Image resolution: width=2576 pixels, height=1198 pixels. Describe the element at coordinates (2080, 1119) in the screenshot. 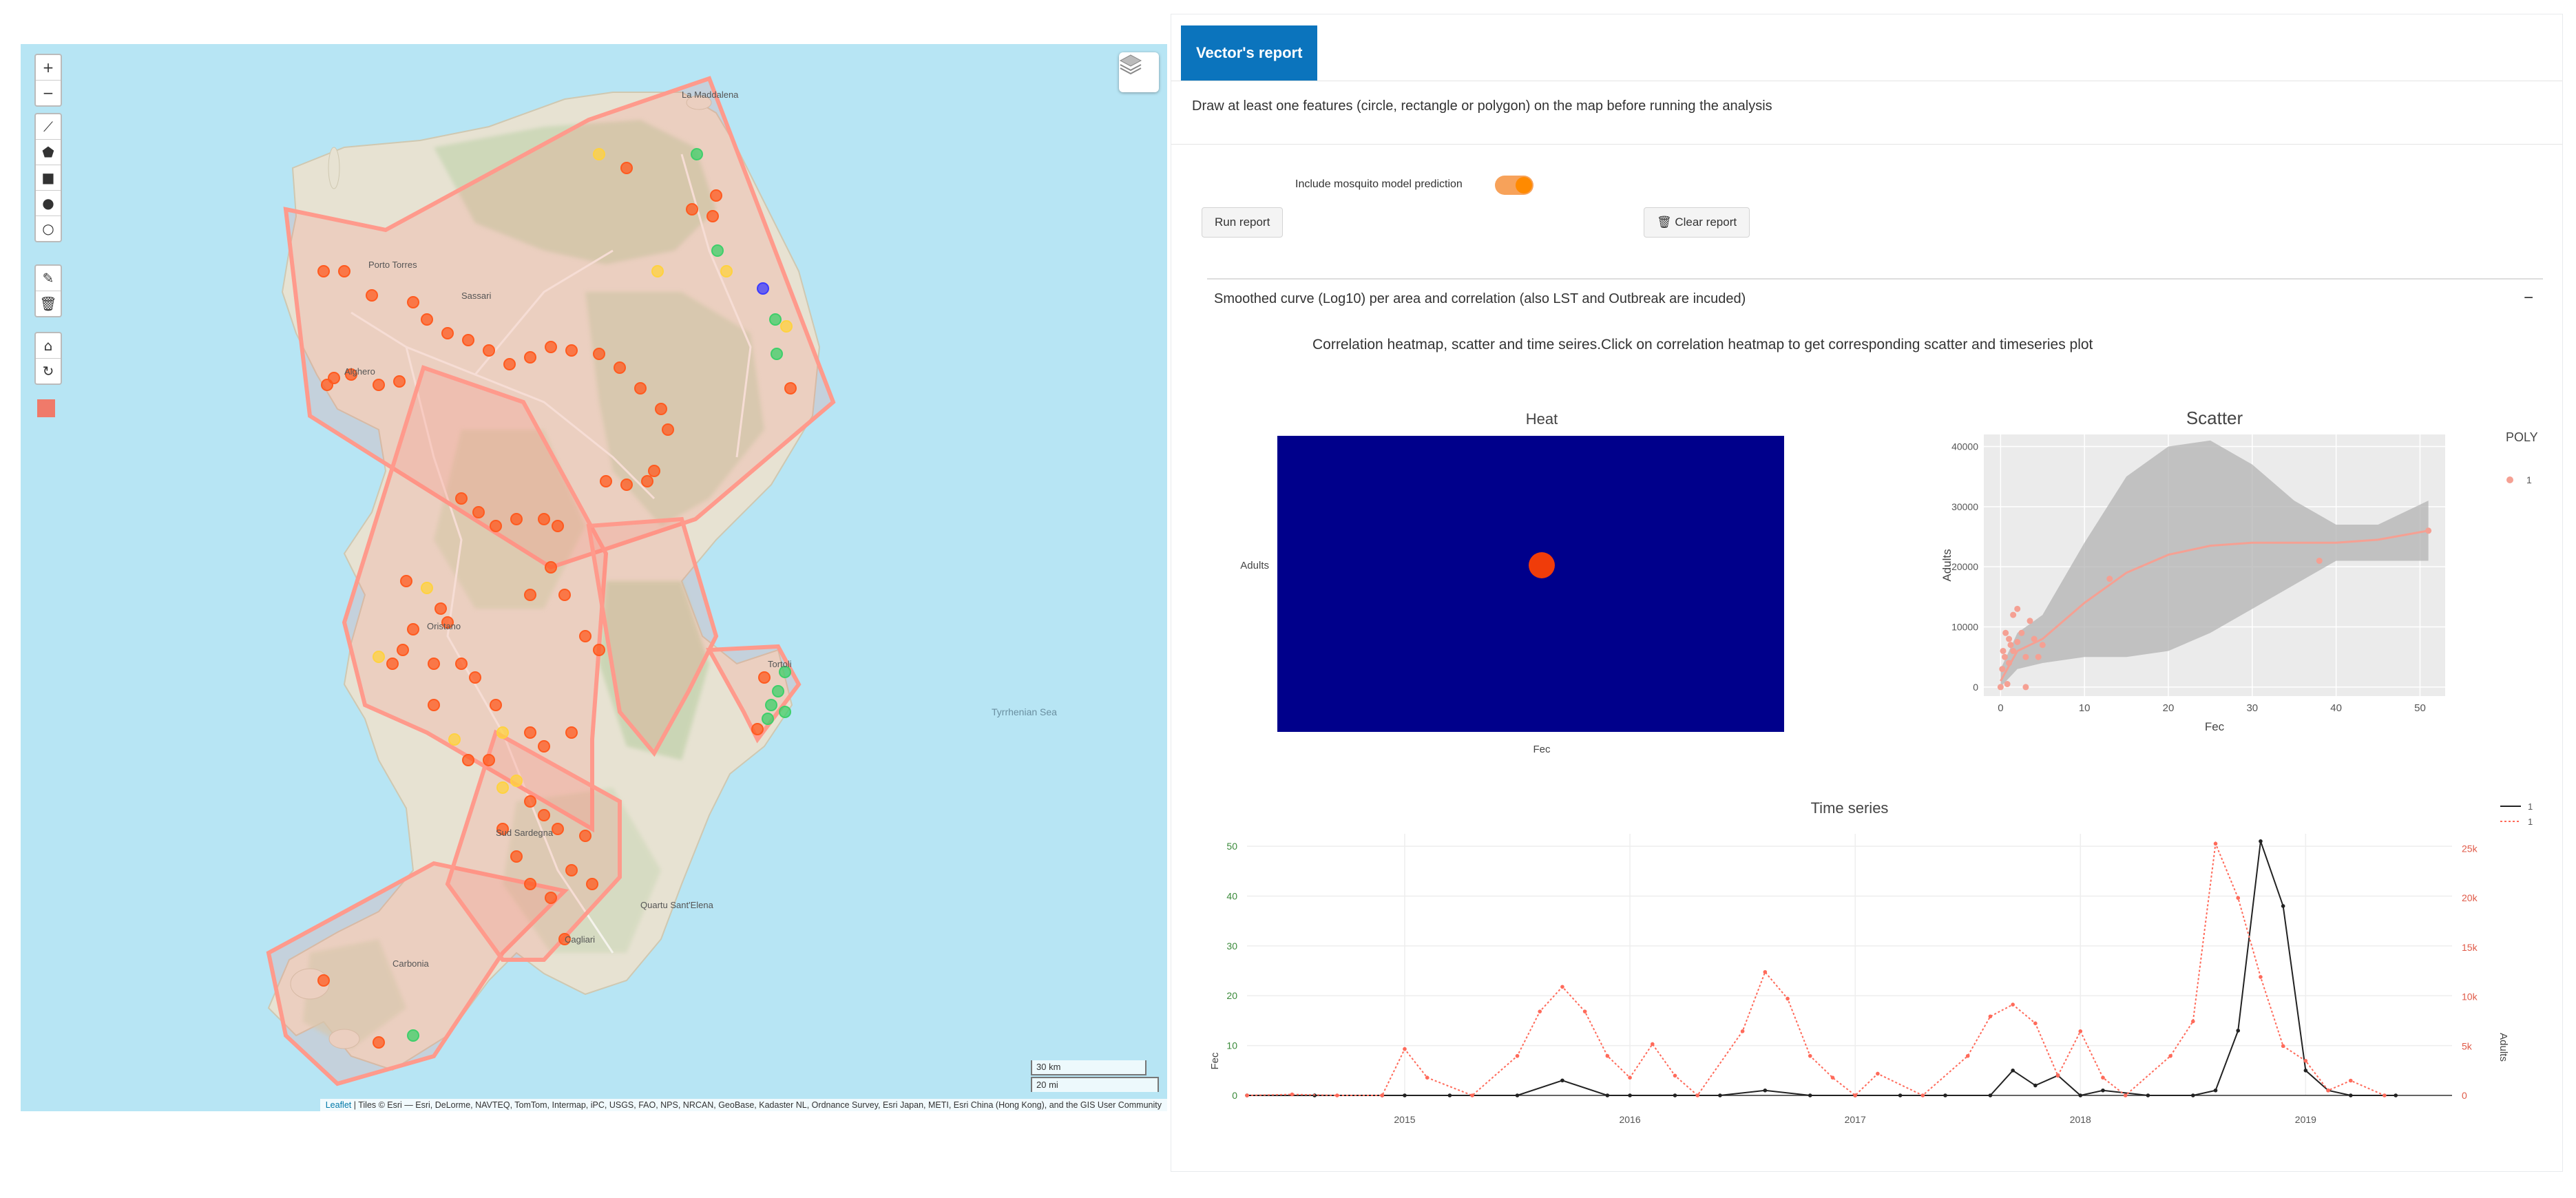

I see `timeseries-x-tick: 2018` at that location.